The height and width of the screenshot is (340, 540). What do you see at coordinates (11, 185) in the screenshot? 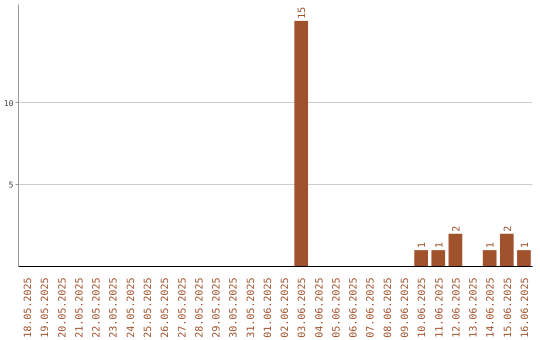
I see `y-tick-label: 5` at bounding box center [11, 185].